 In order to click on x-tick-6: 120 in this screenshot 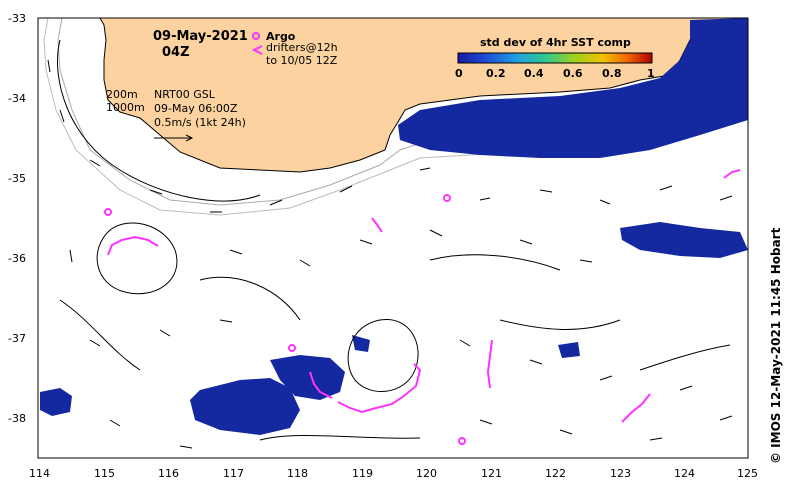, I will do `click(426, 473)`.